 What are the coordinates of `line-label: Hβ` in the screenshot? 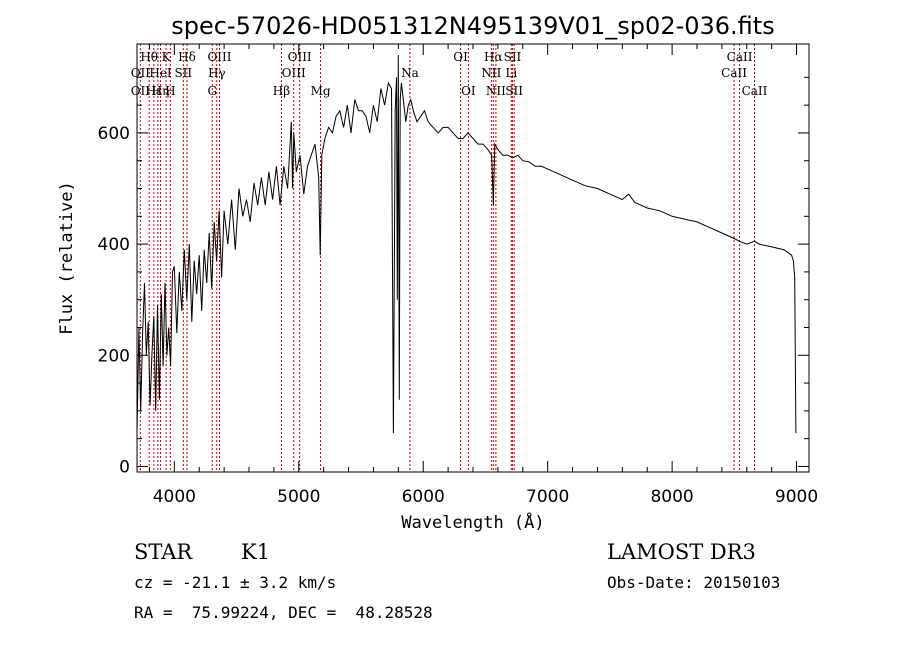 It's located at (281, 91).